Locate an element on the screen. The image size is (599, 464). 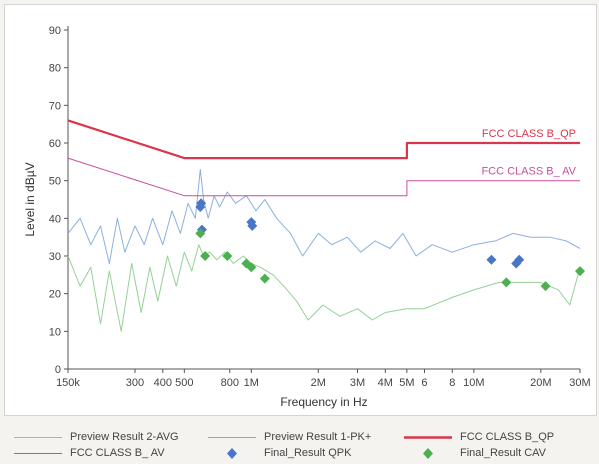
x-tick-label: 500 is located at coordinates (184, 383).